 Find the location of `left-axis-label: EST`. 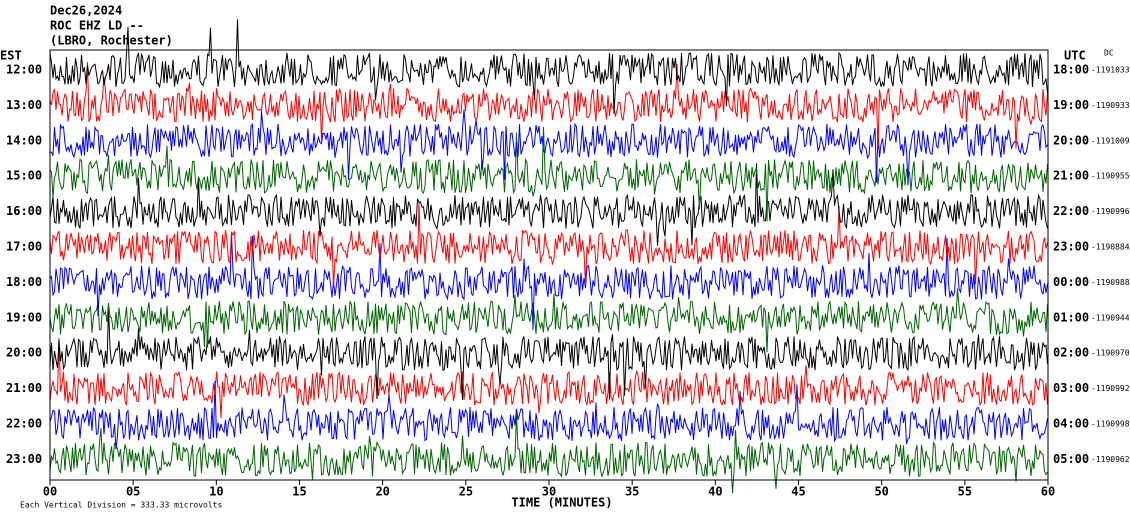

left-axis-label: EST is located at coordinates (11, 56).